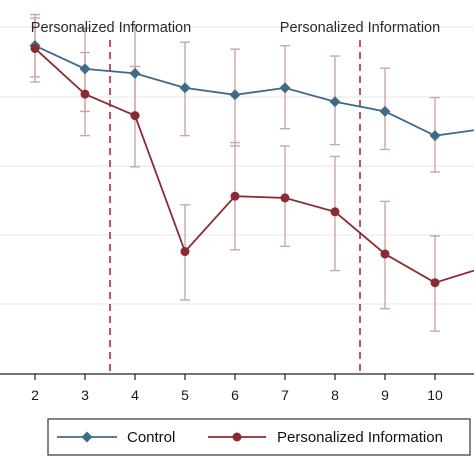 The image size is (474, 474). Describe the element at coordinates (35, 395) in the screenshot. I see `x-tick-label-2: 2` at that location.